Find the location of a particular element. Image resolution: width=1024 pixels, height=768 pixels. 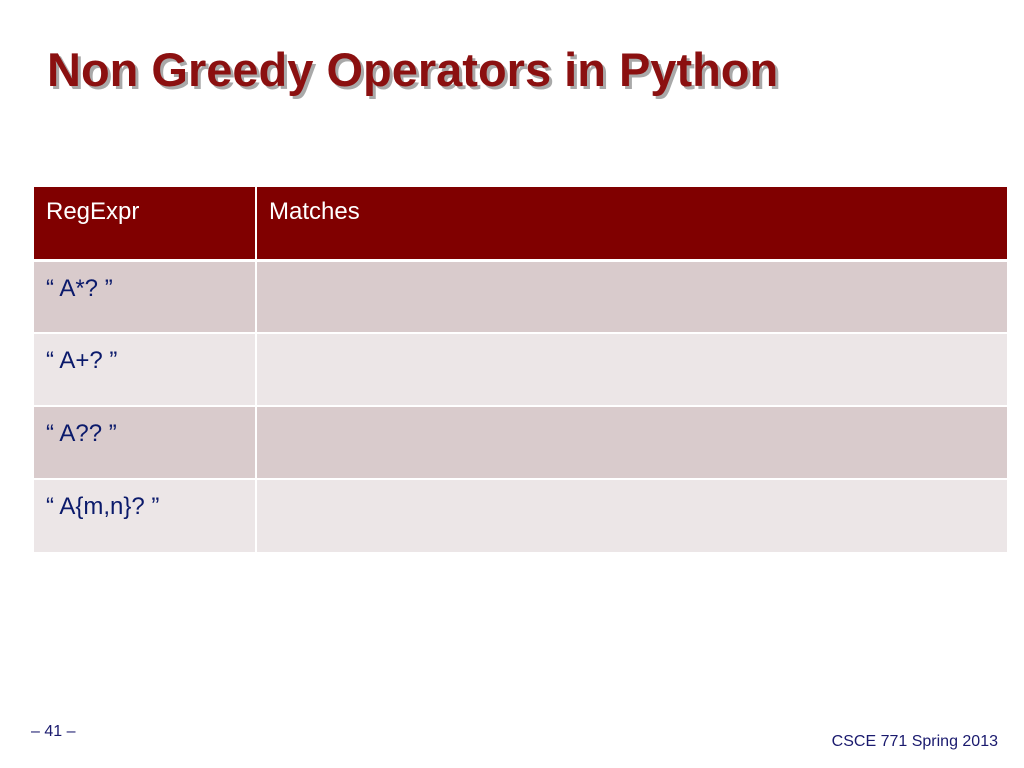

slide-title: Non Greedy Operators in Python is located at coordinates (413, 69).